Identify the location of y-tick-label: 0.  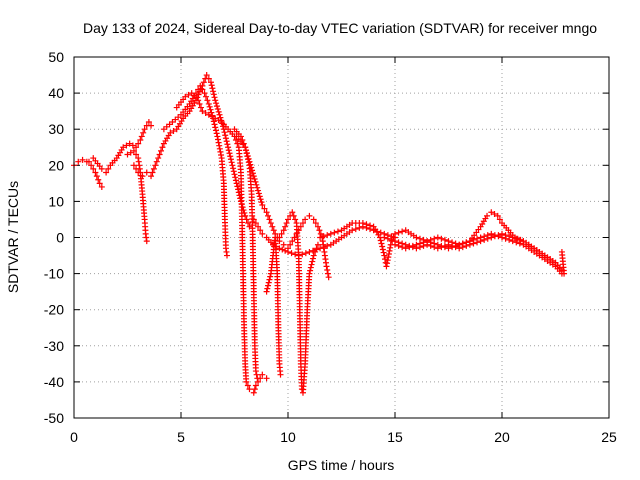
(60, 238).